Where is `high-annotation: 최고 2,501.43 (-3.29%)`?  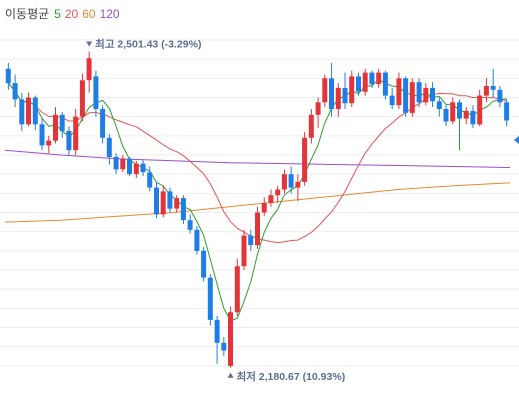 high-annotation: 최고 2,501.43 (-3.29%) is located at coordinates (148, 44).